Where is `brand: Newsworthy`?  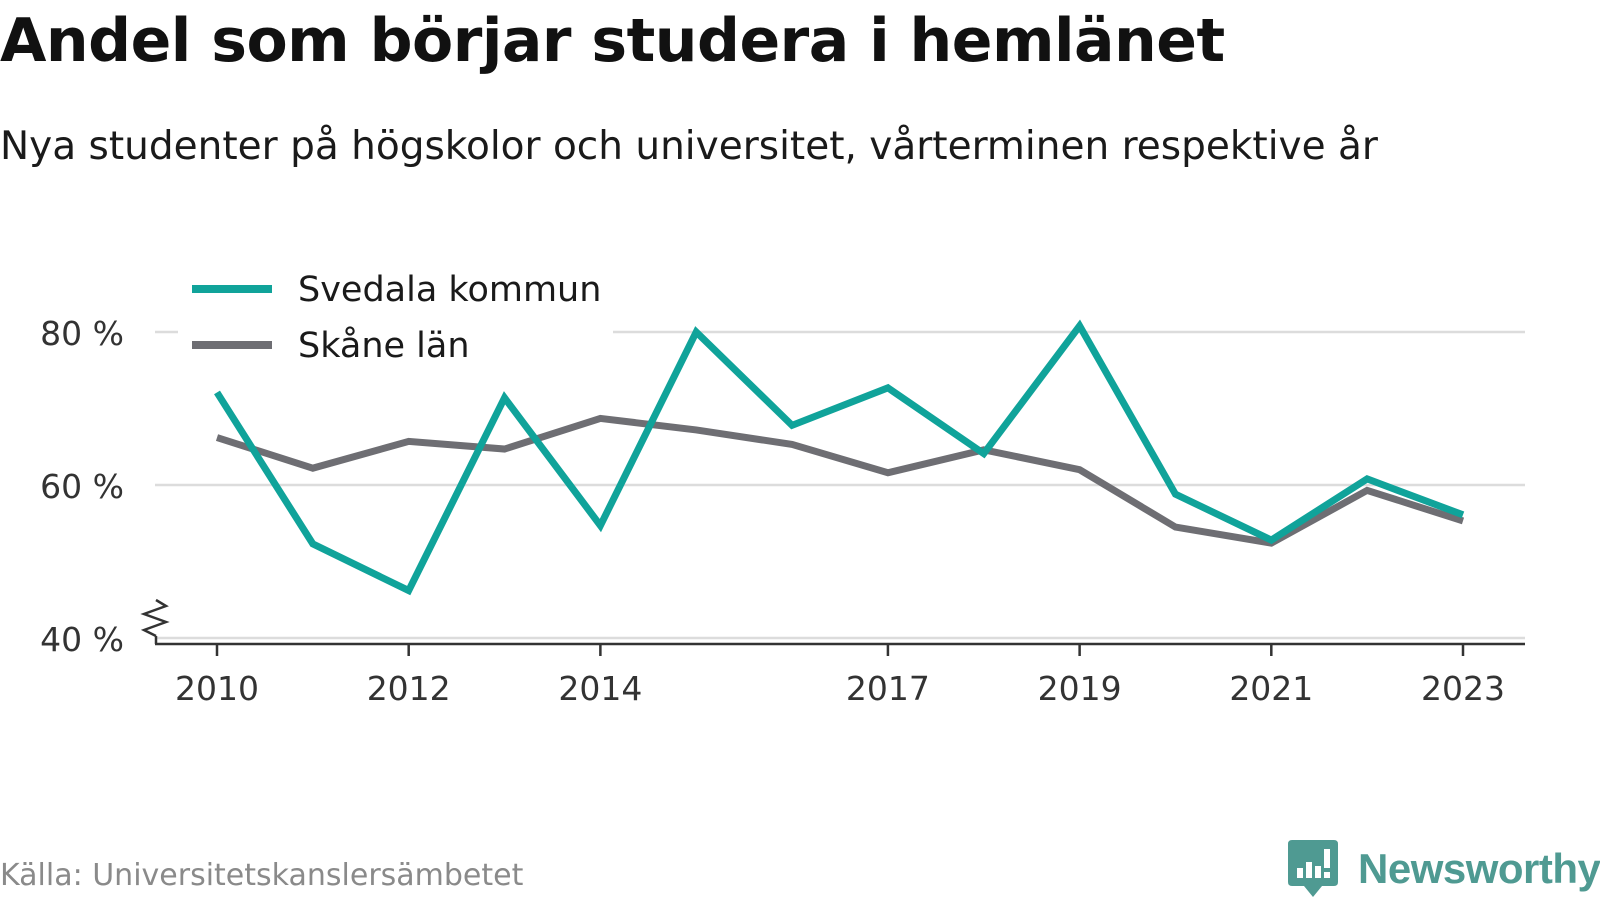
brand: Newsworthy is located at coordinates (1444, 869).